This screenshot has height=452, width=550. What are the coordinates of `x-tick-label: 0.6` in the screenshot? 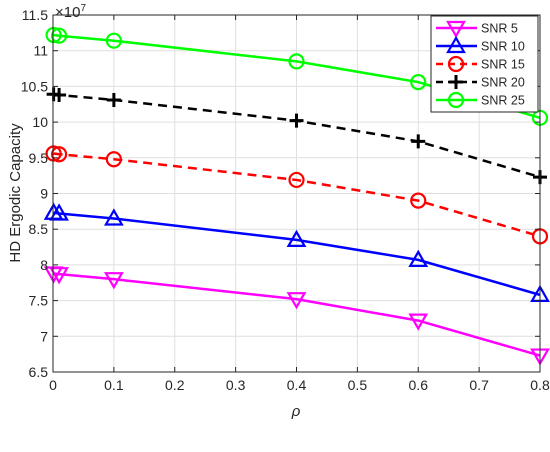 It's located at (419, 385).